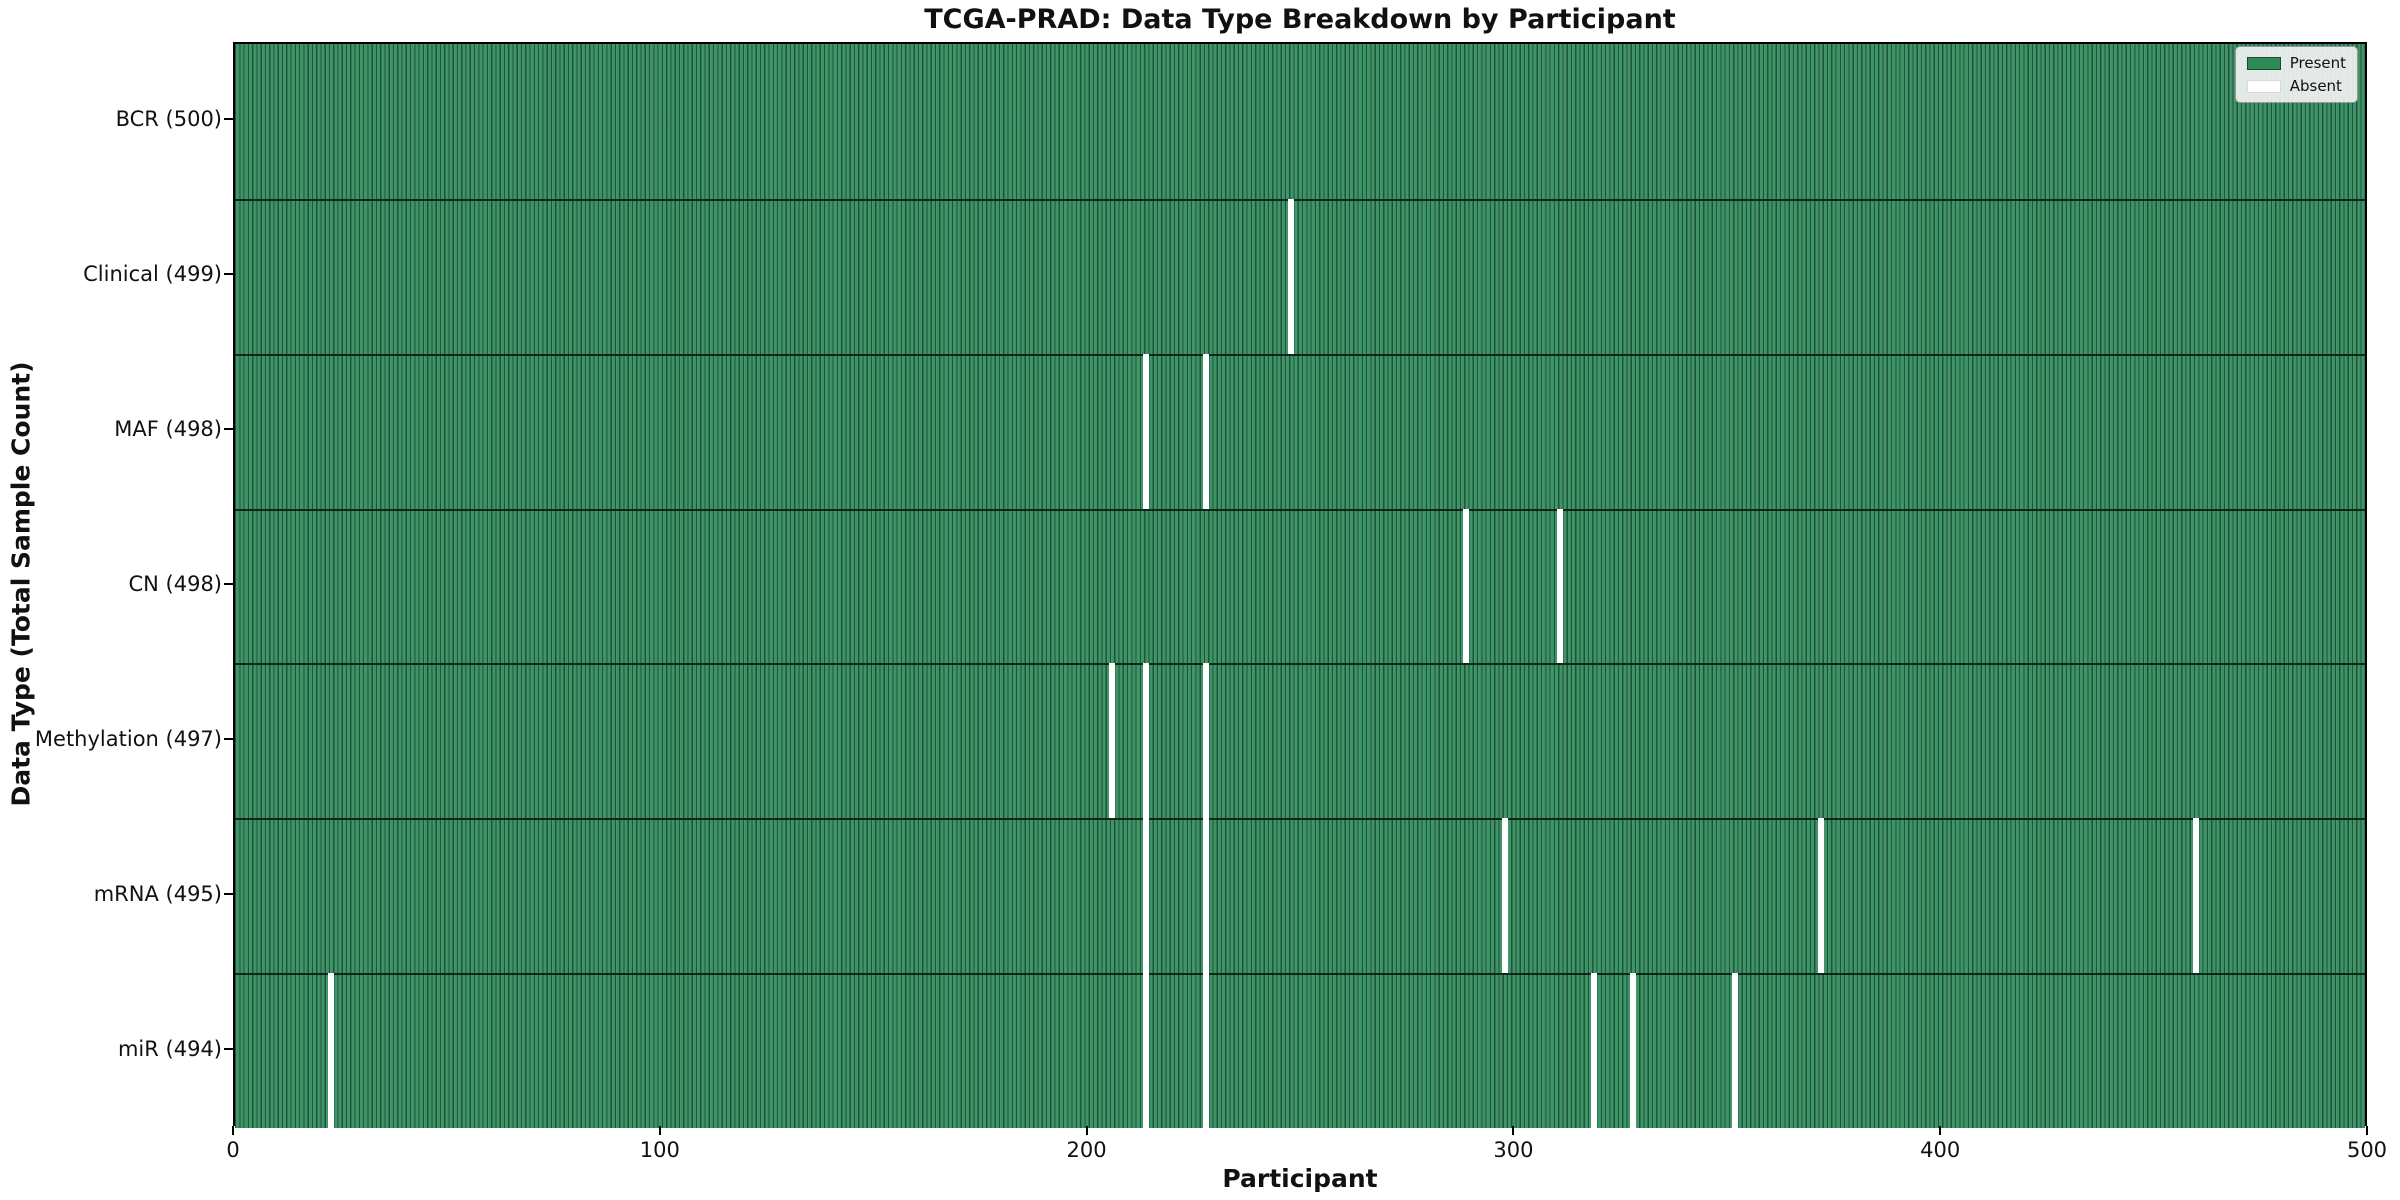 This screenshot has width=2400, height=1200. What do you see at coordinates (21, 584) in the screenshot?
I see `y-axis-label: Data Type (Total Sample Count)` at bounding box center [21, 584].